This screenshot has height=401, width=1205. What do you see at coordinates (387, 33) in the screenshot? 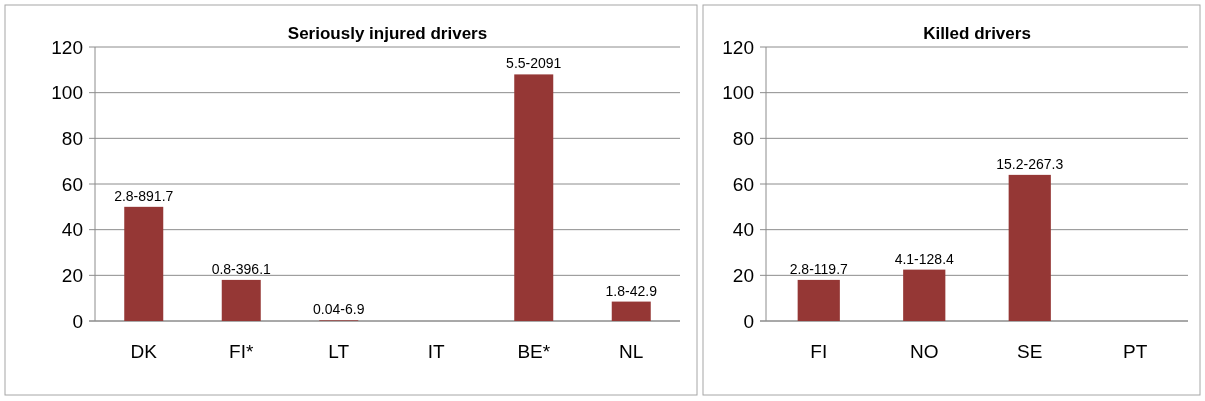
I see `chart-title: Seriously injured drivers` at bounding box center [387, 33].